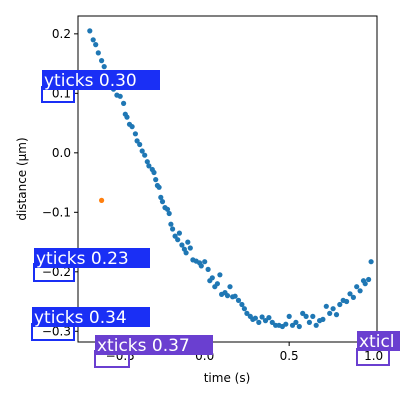  Describe the element at coordinates (56, 331) in the screenshot. I see `y-tick-label: −0.3` at that location.